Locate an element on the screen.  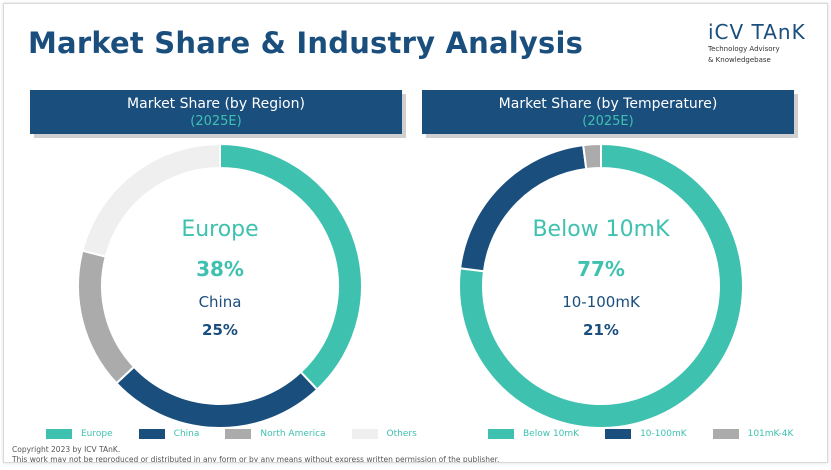
legend-label: North America is located at coordinates (293, 434).